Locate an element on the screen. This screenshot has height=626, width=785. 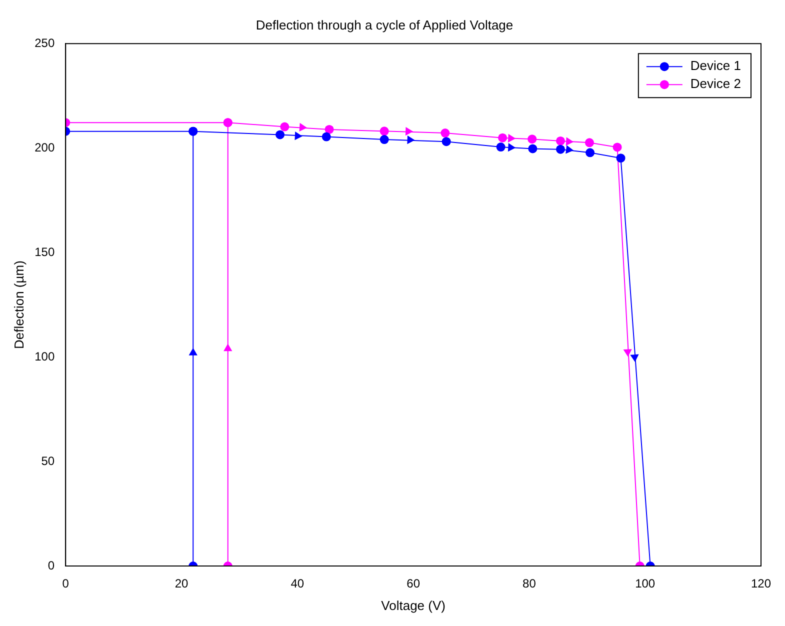
x-tick-label: 60 is located at coordinates (413, 583).